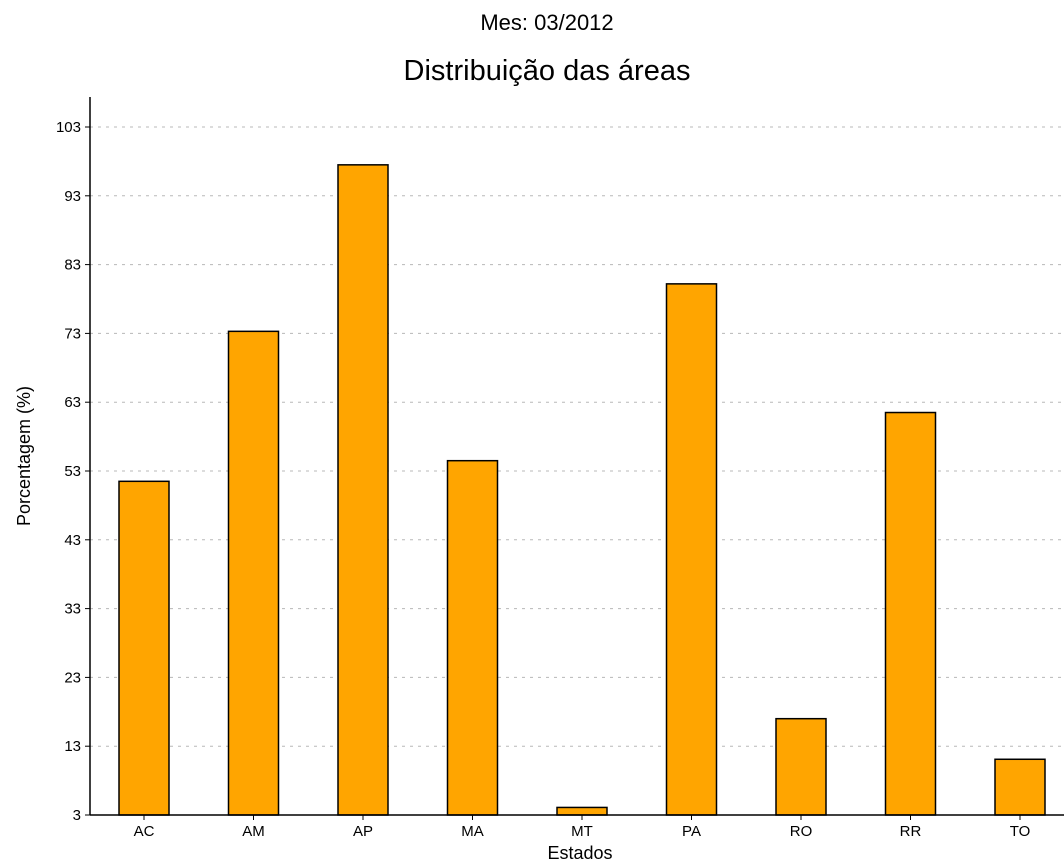 Image resolution: width=1064 pixels, height=866 pixels. Describe the element at coordinates (72, 402) in the screenshot. I see `y-tick-label: 63` at that location.